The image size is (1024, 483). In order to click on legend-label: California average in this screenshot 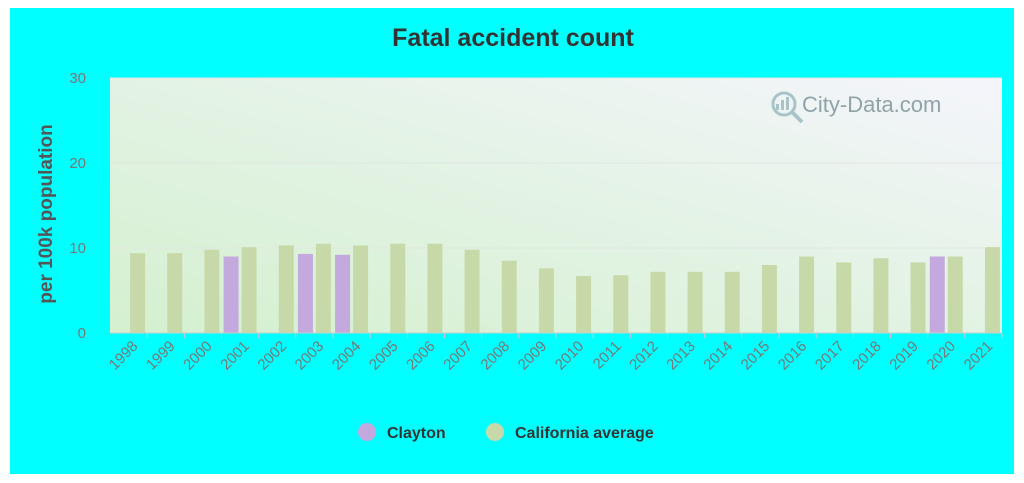, I will do `click(584, 433)`.